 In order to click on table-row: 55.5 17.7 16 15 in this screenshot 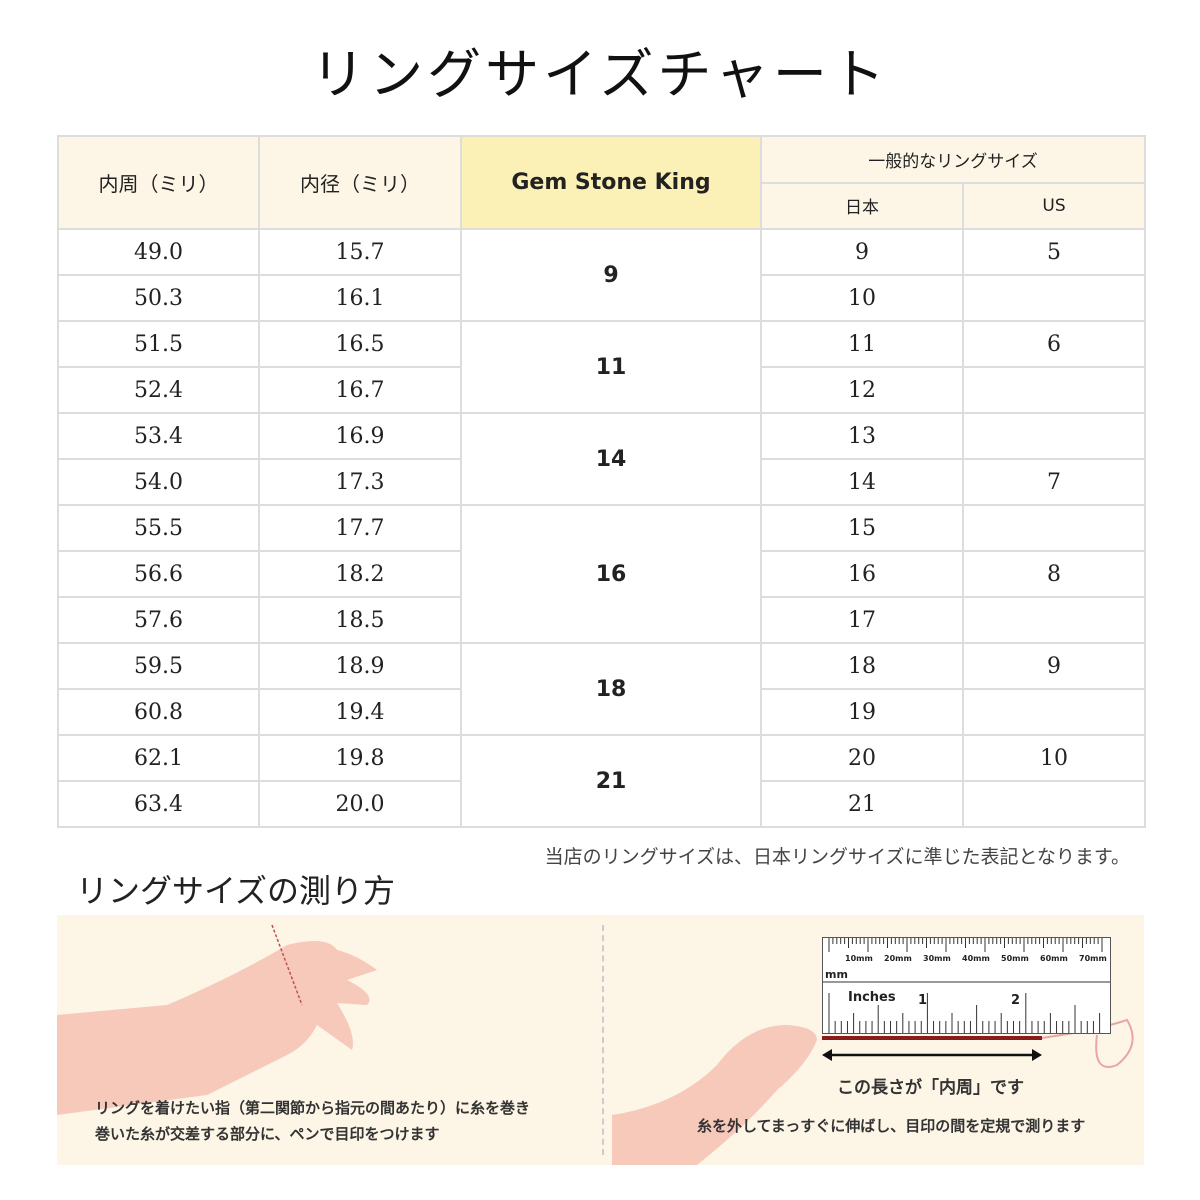, I will do `click(601, 574)`.